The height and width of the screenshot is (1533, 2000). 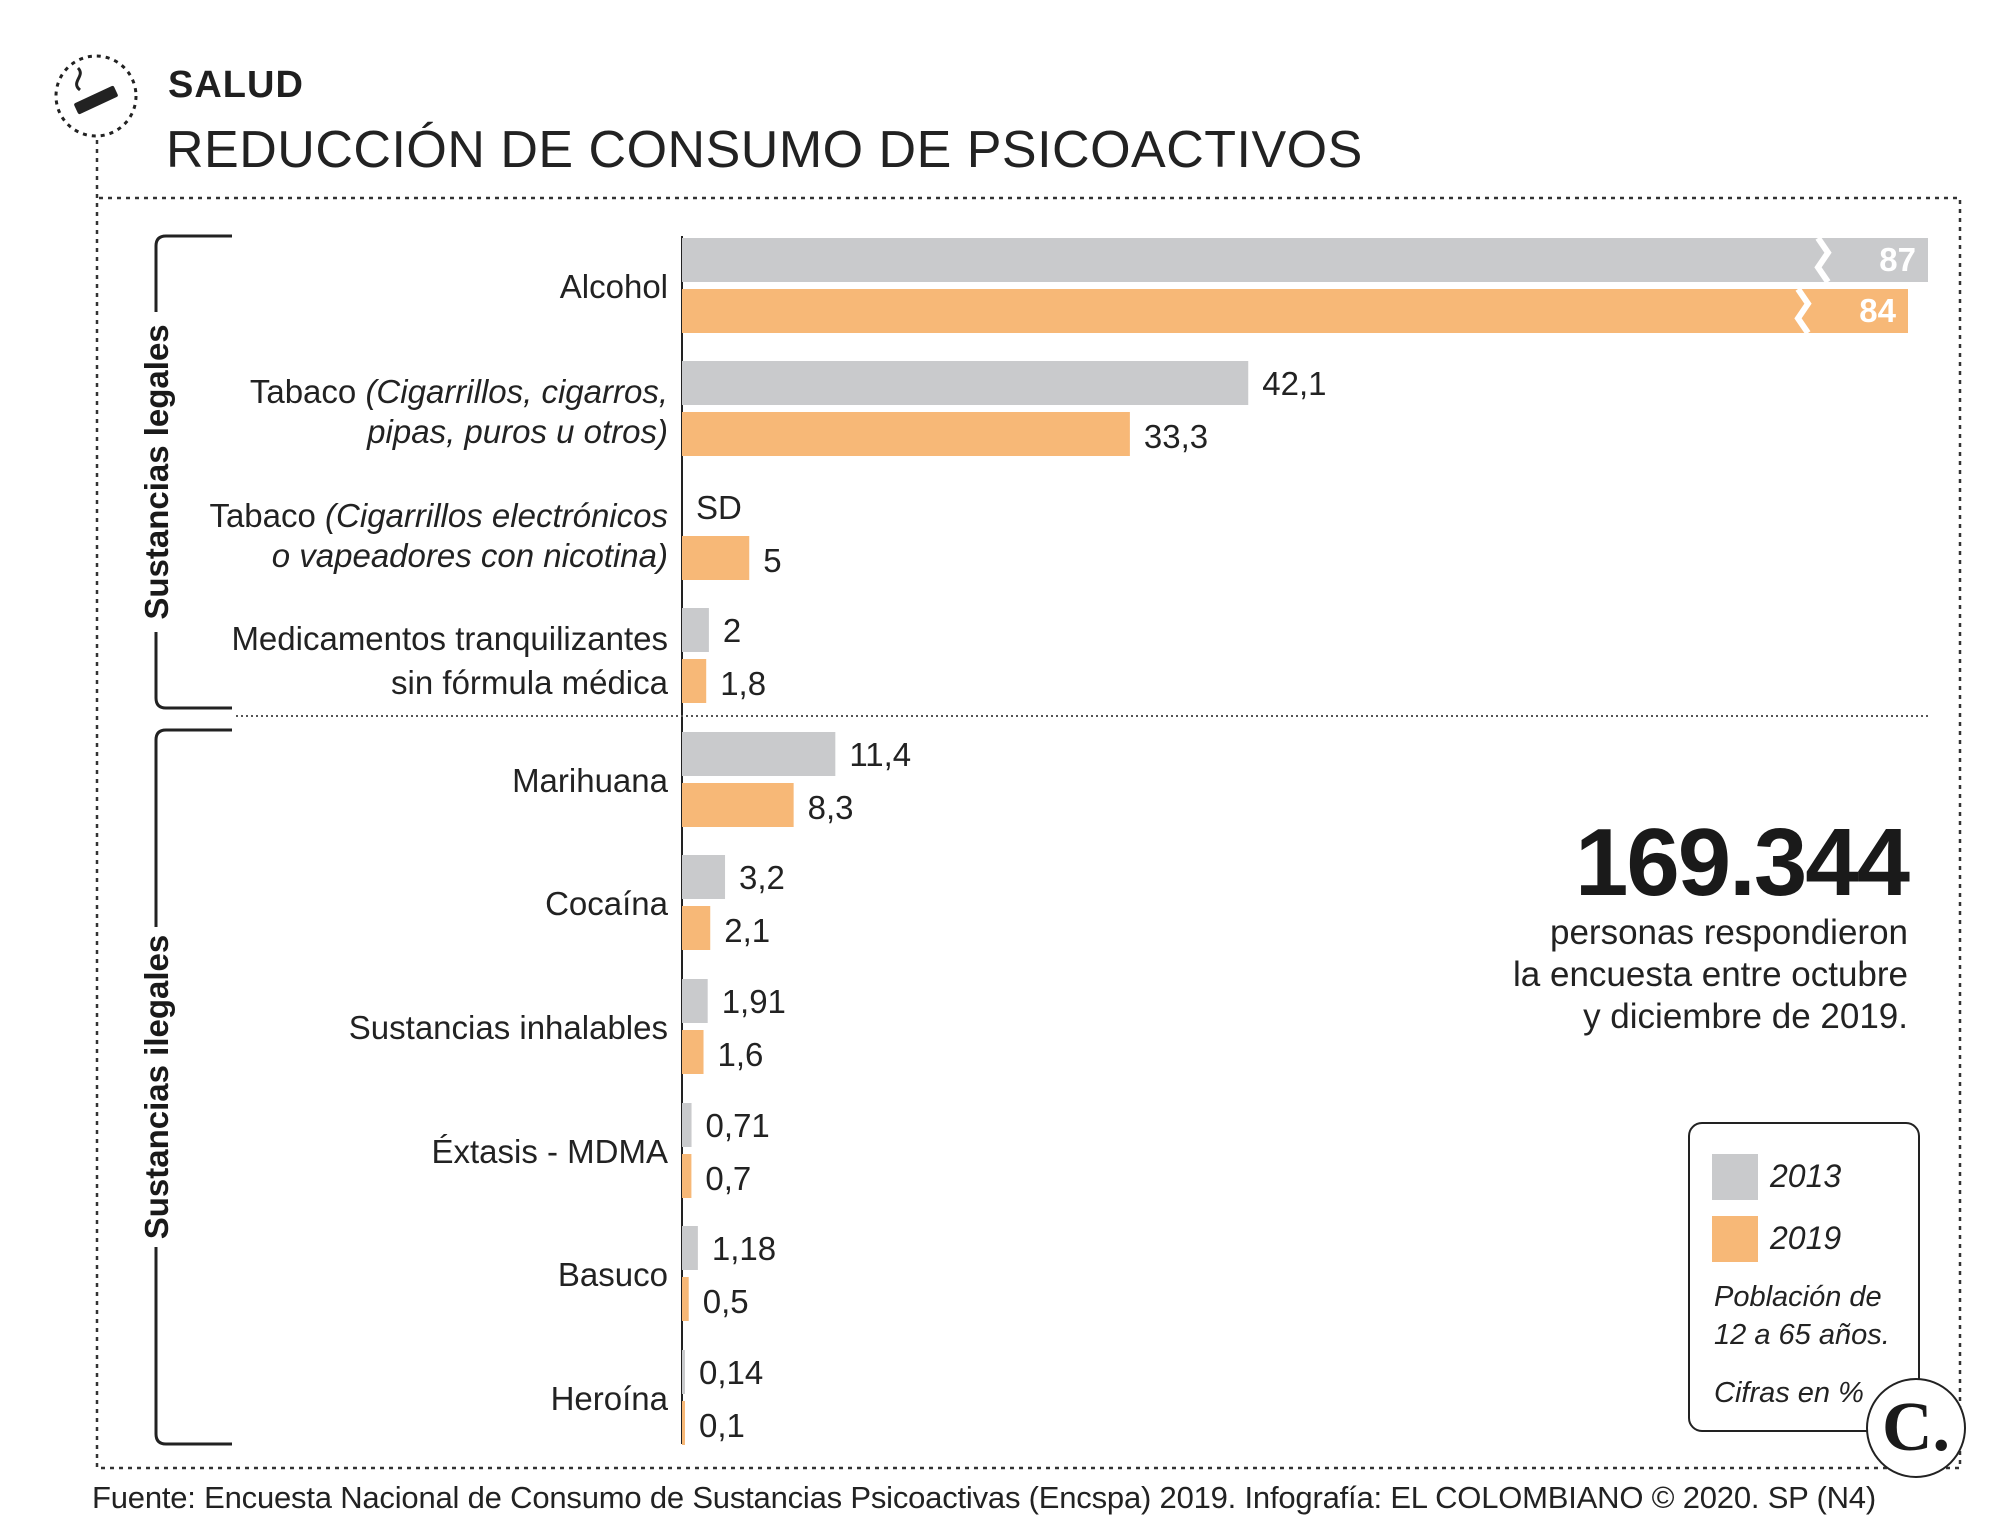 What do you see at coordinates (508, 1027) in the screenshot?
I see `category-label: Sustancias inhalables` at bounding box center [508, 1027].